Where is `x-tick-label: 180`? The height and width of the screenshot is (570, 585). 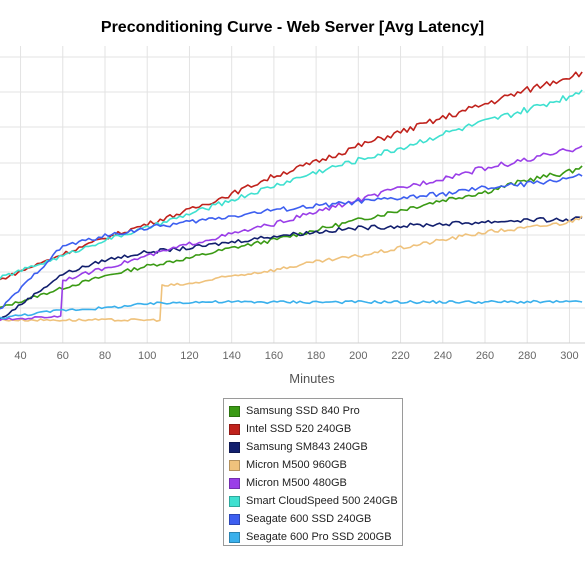 x-tick-label: 180 is located at coordinates (316, 356).